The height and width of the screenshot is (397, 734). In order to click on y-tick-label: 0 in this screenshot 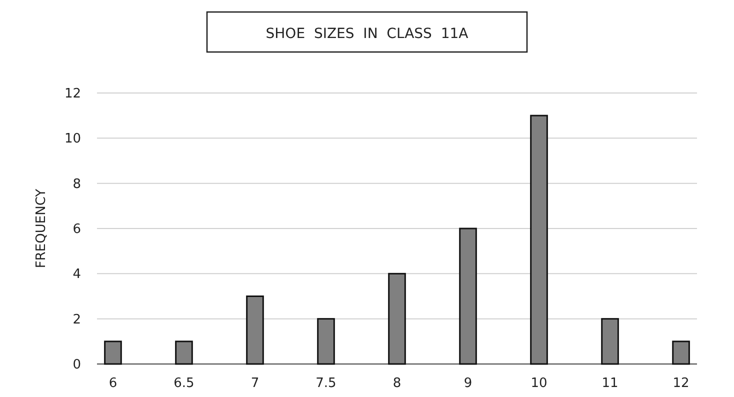, I will do `click(76, 365)`.